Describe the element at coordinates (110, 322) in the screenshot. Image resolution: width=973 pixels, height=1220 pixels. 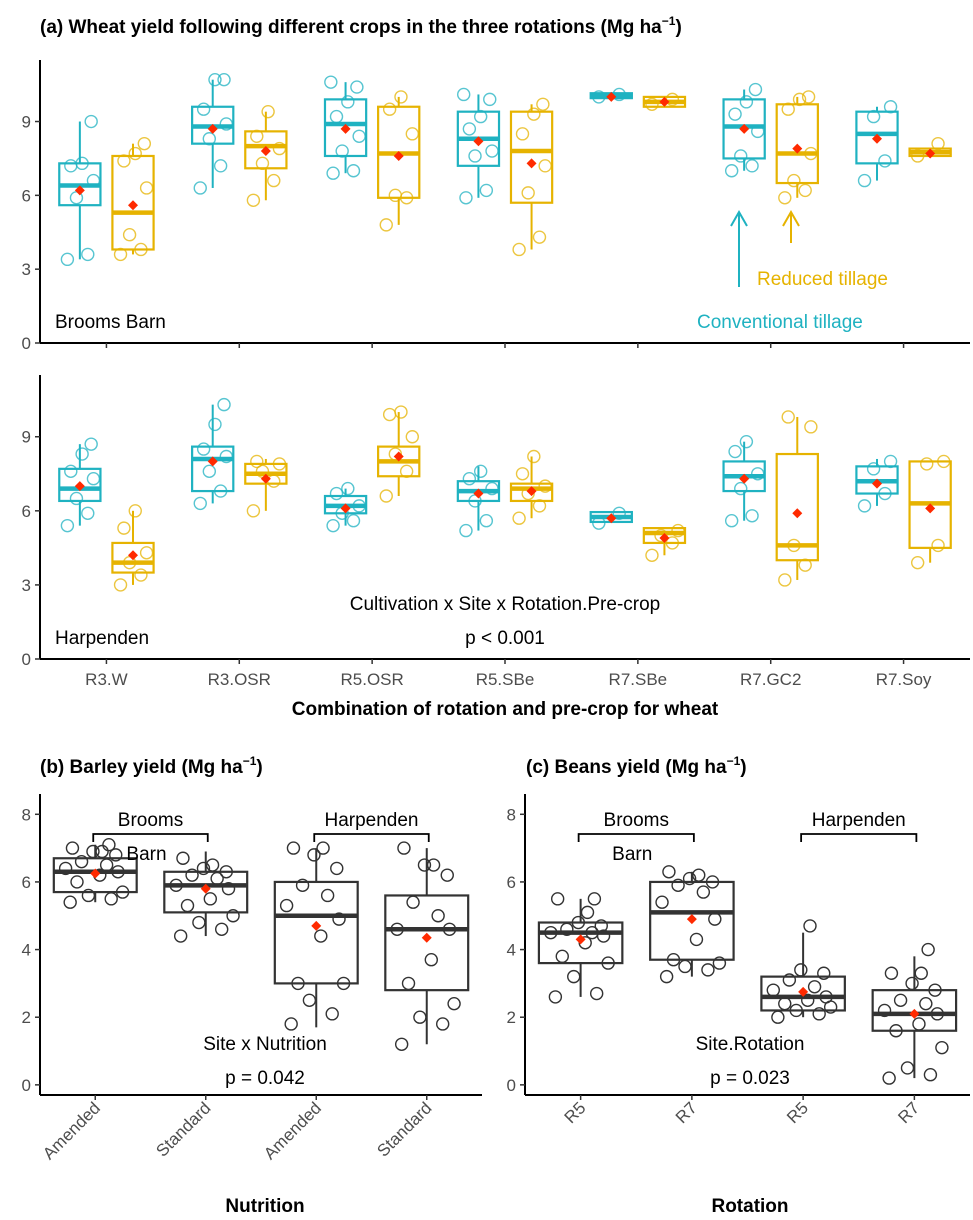
I see `site-label-brooms-barn: Brooms Barn` at that location.